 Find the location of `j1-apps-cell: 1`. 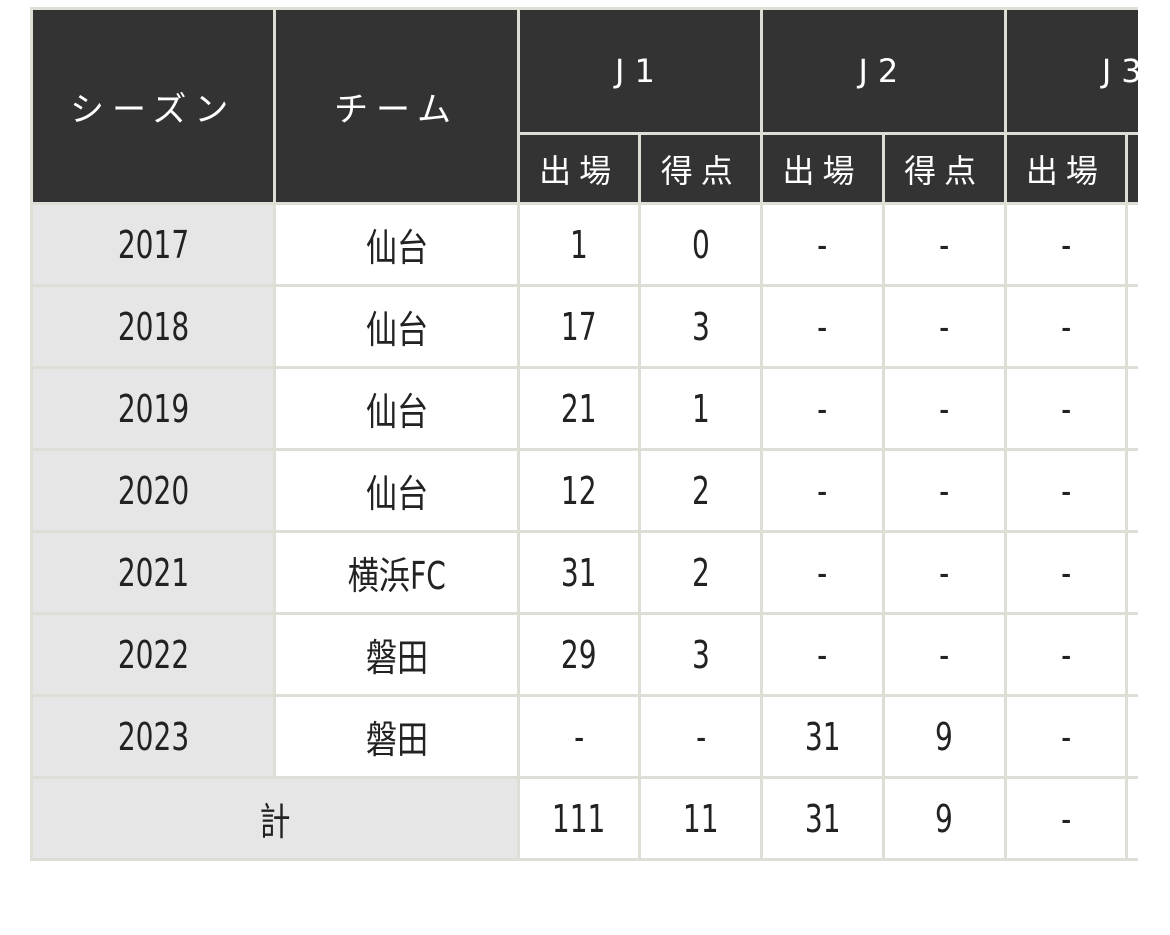

j1-apps-cell: 1 is located at coordinates (579, 244).